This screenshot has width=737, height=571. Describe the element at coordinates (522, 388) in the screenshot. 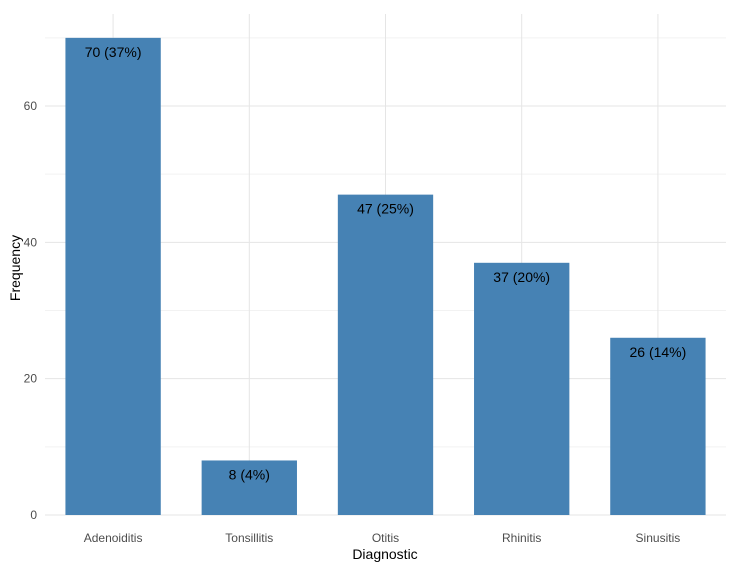

I see `bar-rhinitis` at that location.